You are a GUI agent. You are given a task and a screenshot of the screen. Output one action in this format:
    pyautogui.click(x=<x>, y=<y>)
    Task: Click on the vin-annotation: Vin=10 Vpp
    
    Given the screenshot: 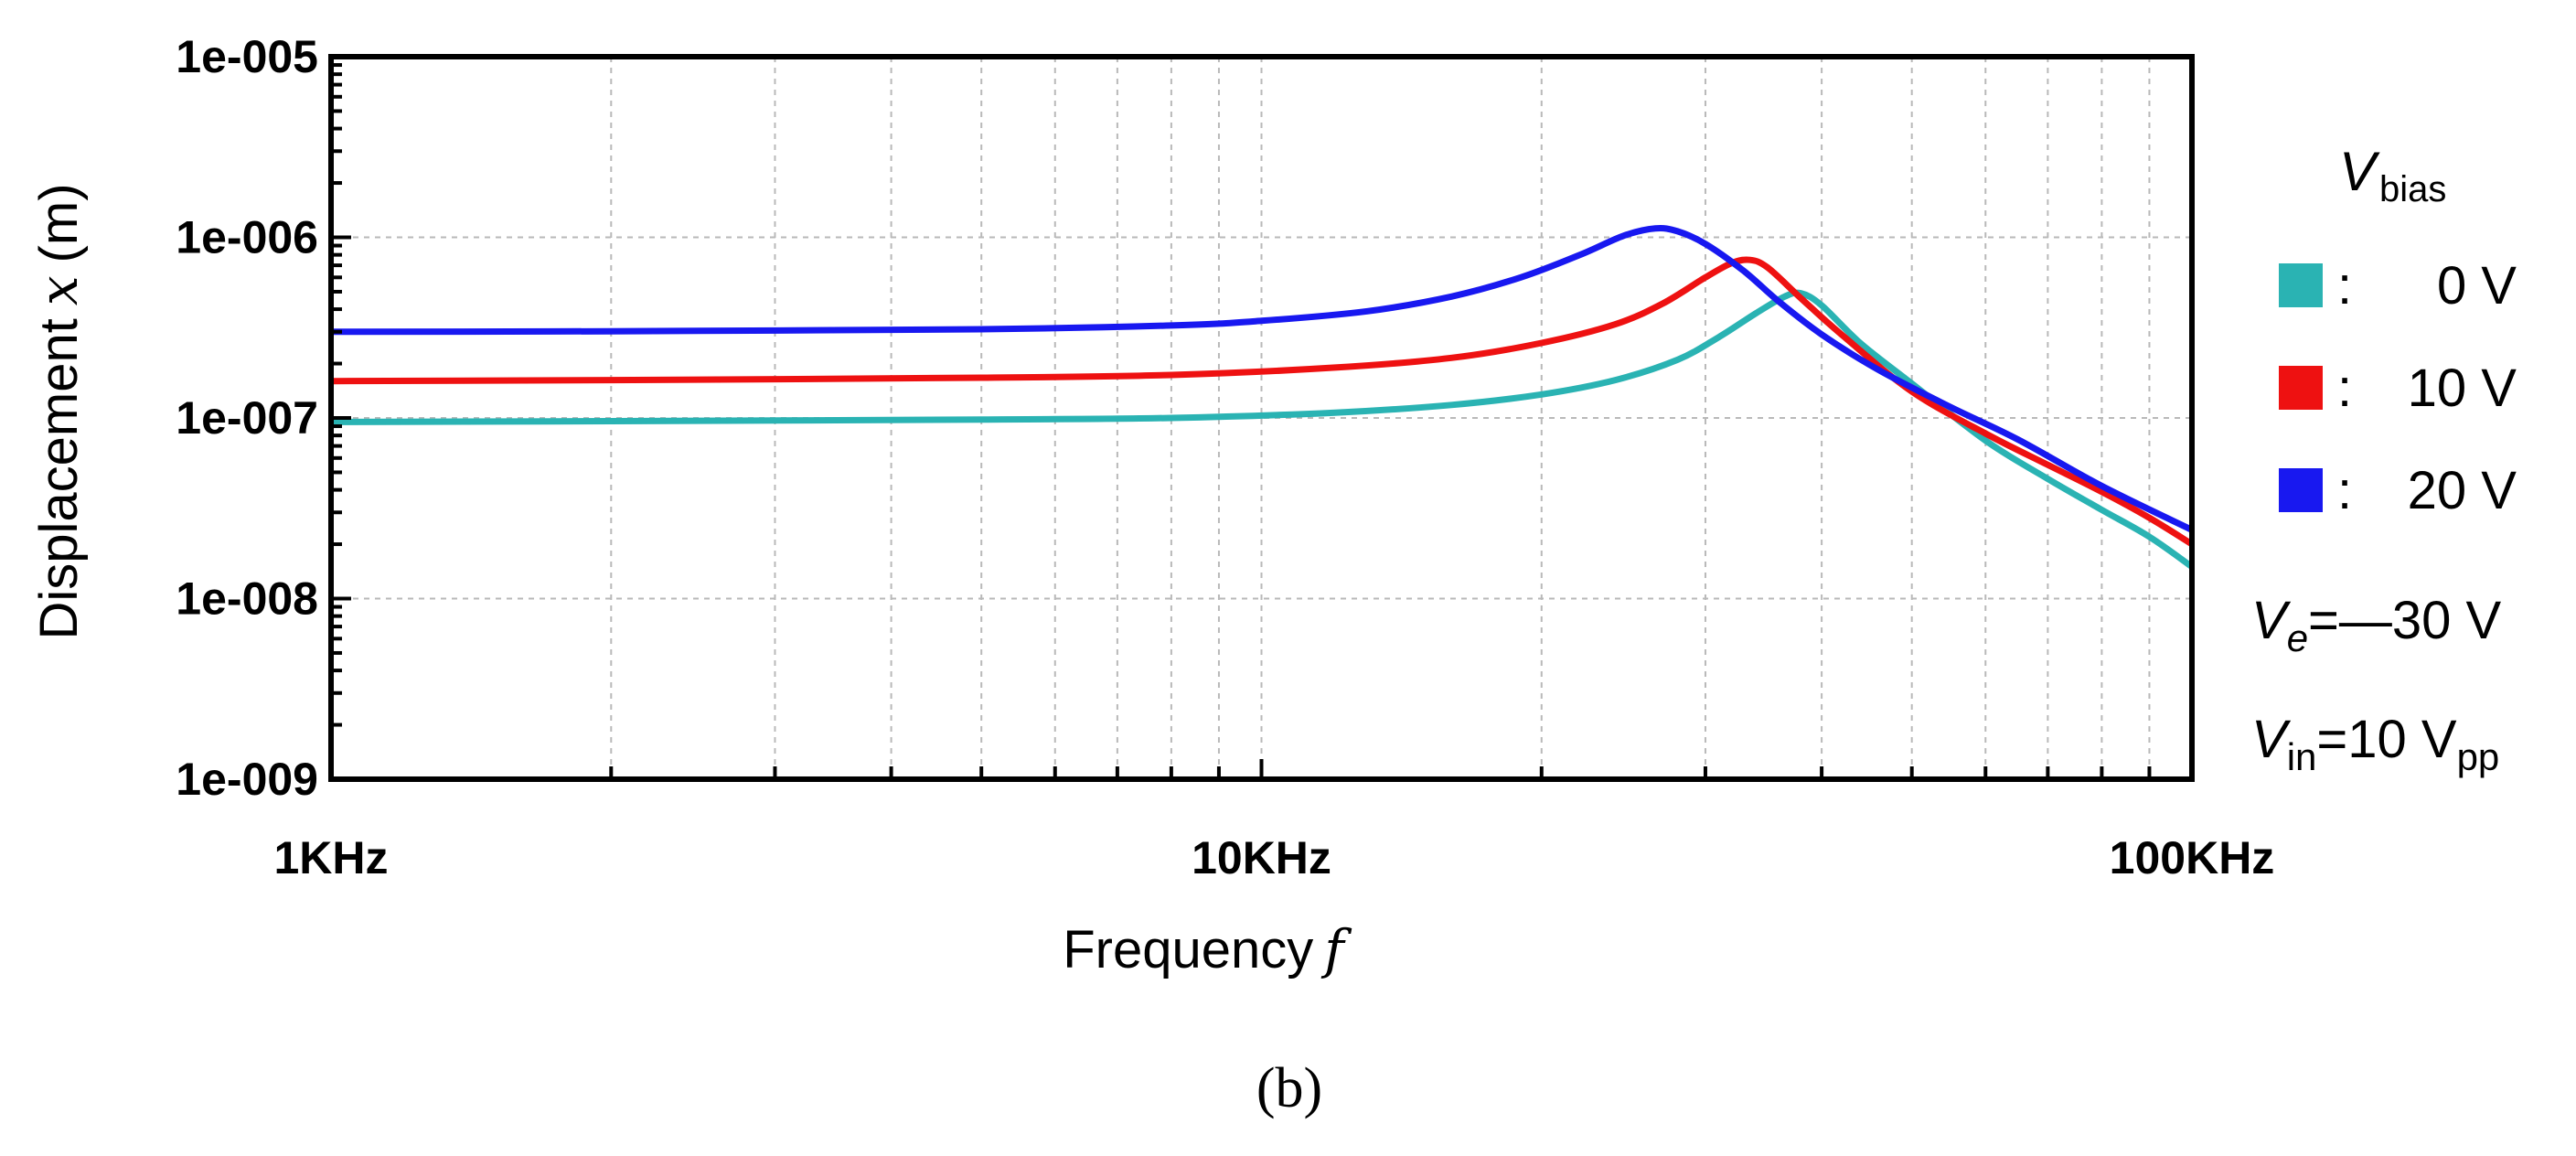 What is the action you would take?
    pyautogui.click(x=2375, y=744)
    